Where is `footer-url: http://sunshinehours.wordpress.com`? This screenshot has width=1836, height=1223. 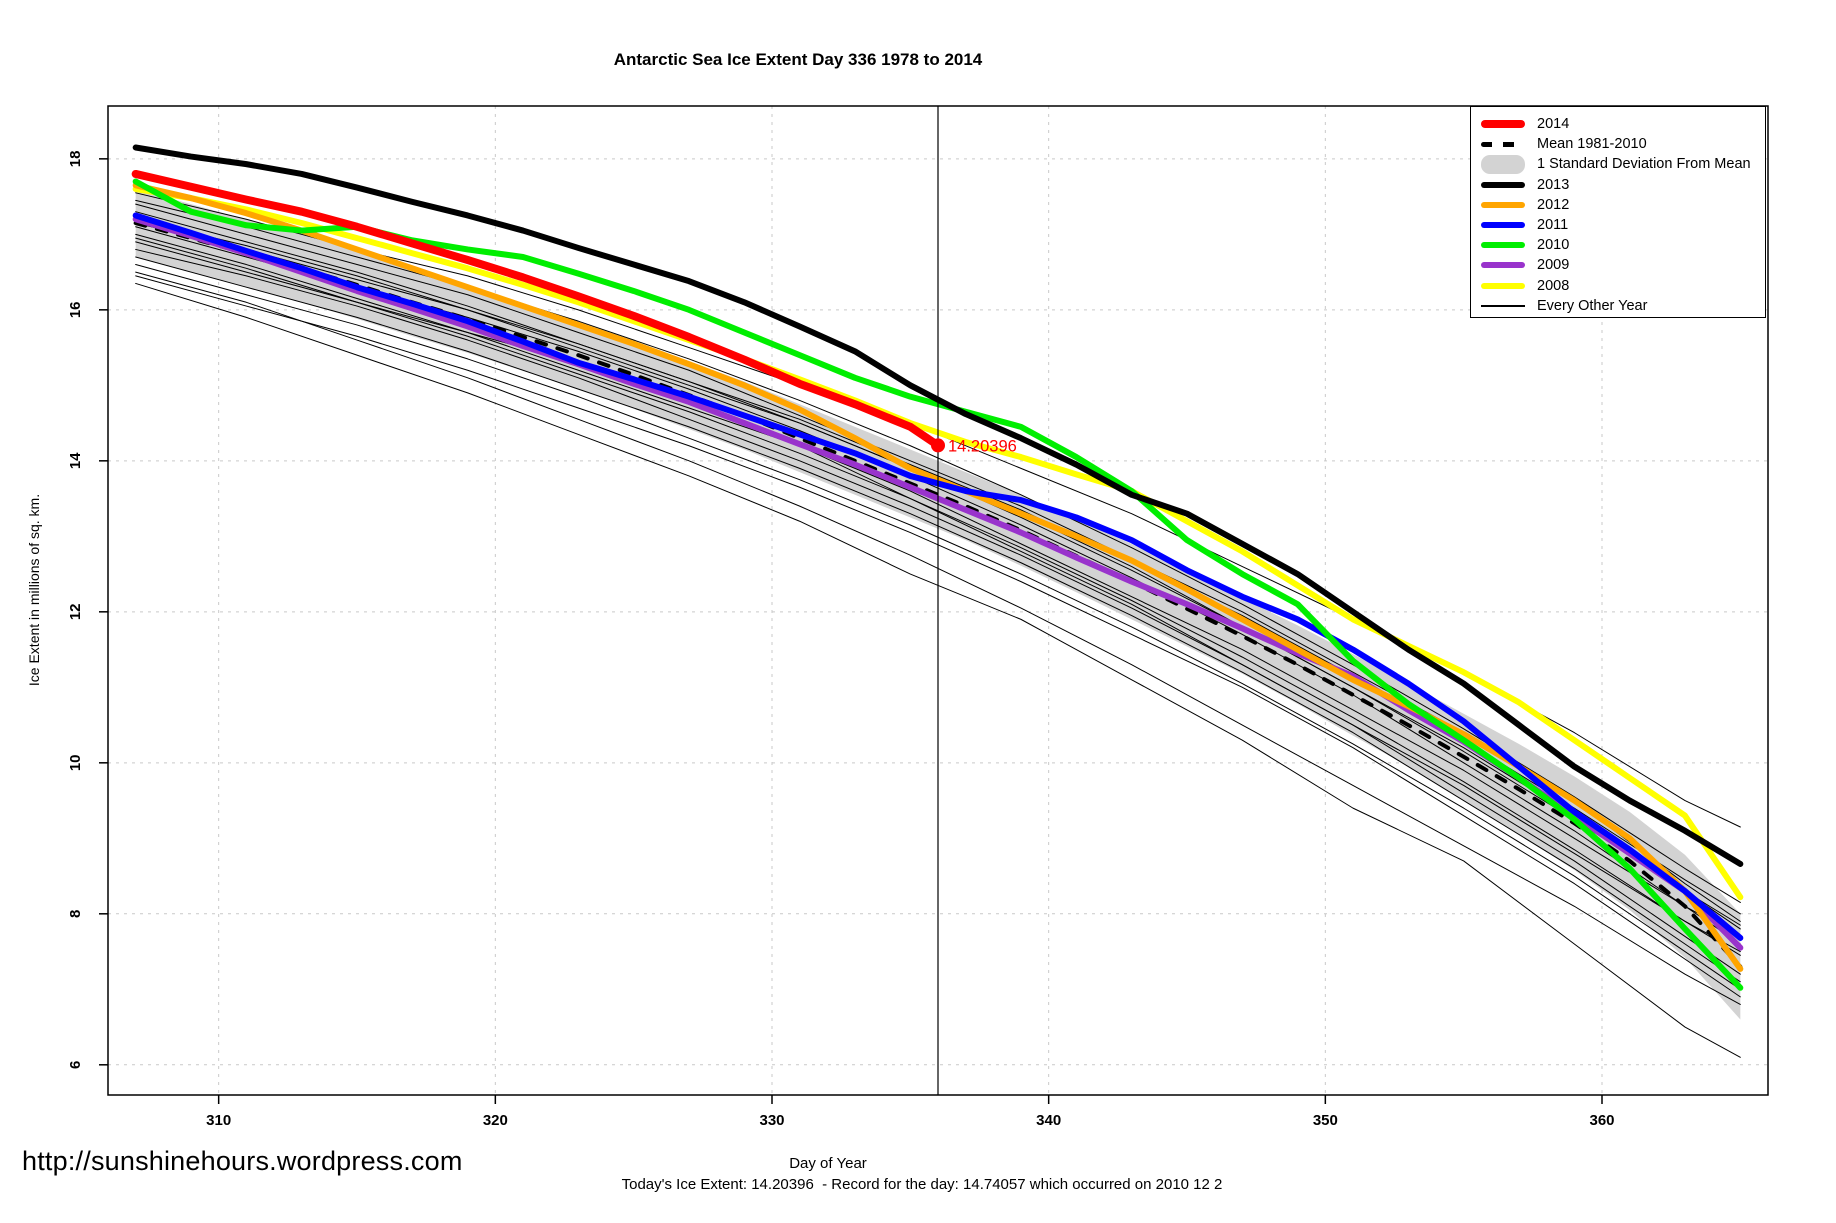
footer-url: http://sunshinehours.wordpress.com is located at coordinates (242, 1161).